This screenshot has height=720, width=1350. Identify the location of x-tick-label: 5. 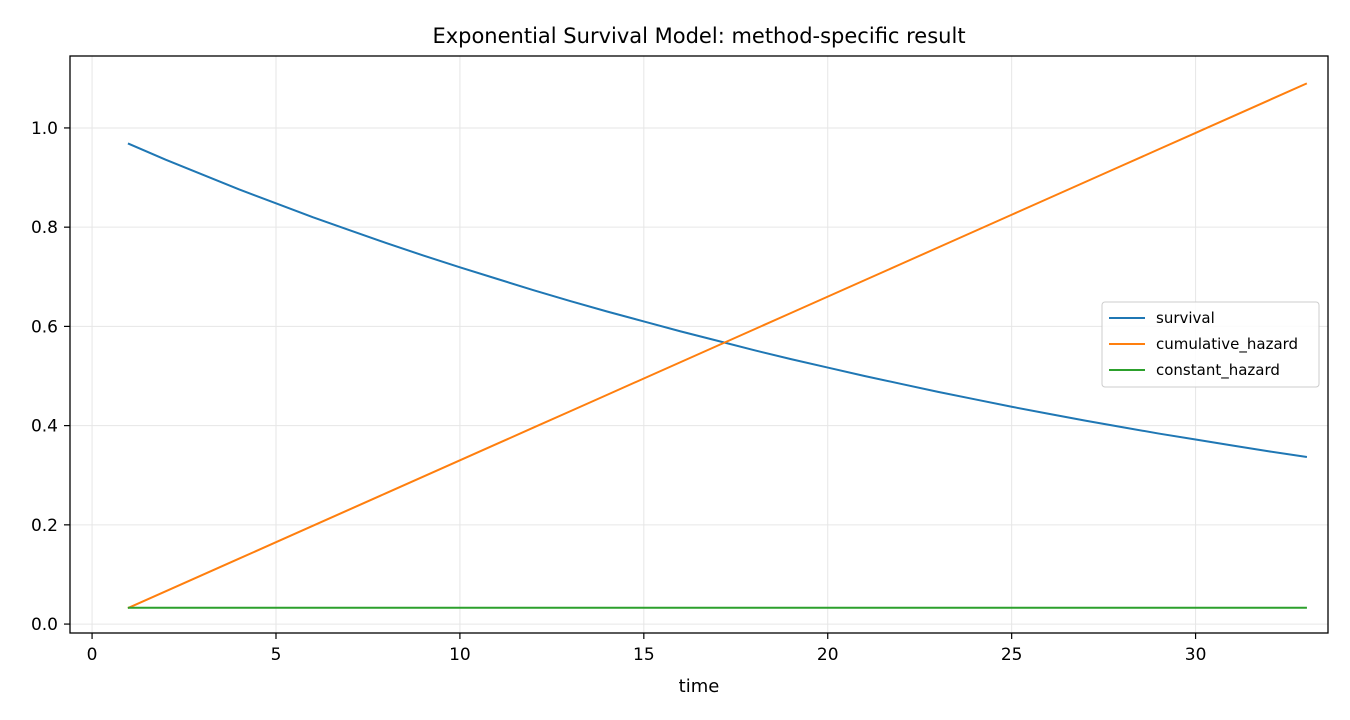
(276, 655).